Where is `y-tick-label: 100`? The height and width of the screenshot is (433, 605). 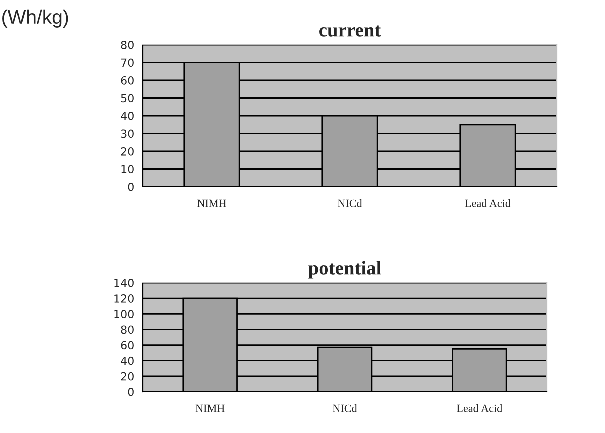
y-tick-label: 100 is located at coordinates (124, 314).